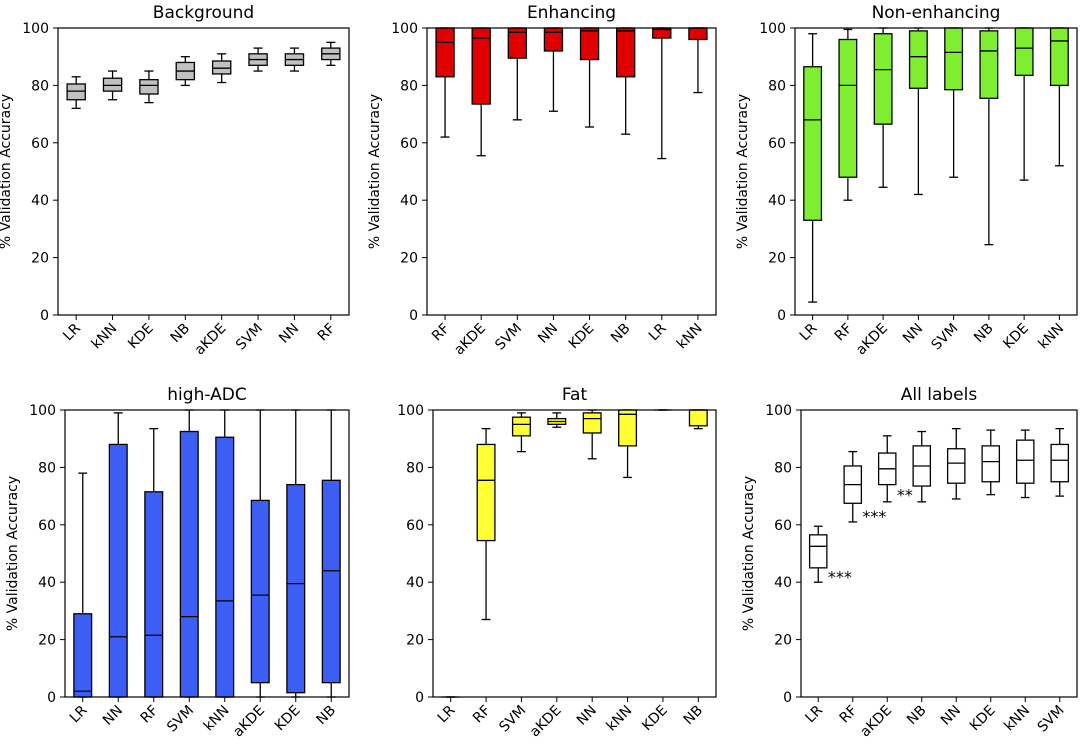 The height and width of the screenshot is (747, 1084). What do you see at coordinates (698, 60) in the screenshot?
I see `box-knn` at bounding box center [698, 60].